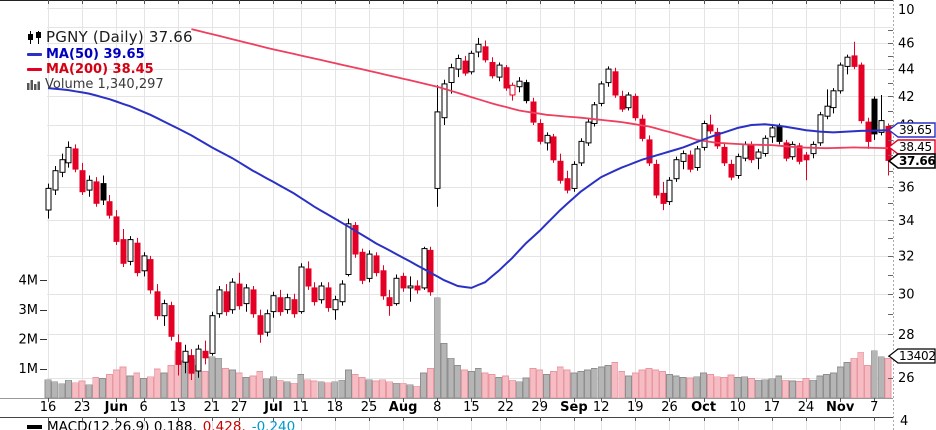  What do you see at coordinates (437, 407) in the screenshot?
I see `date-tick-label: 8` at bounding box center [437, 407].